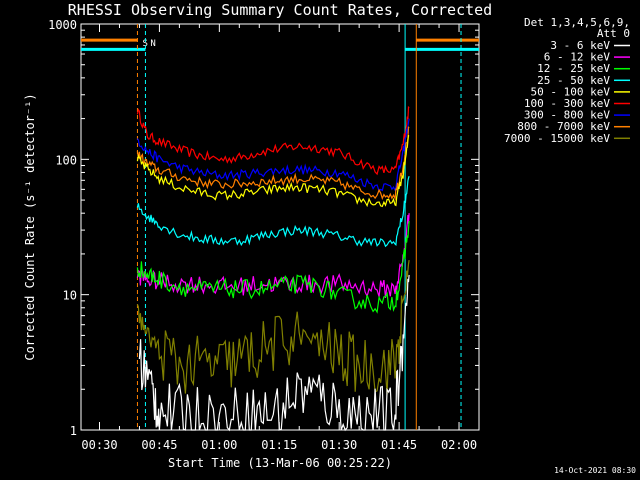 The height and width of the screenshot is (480, 640). I want to click on y-tick-label-1: 10, so click(70, 296).